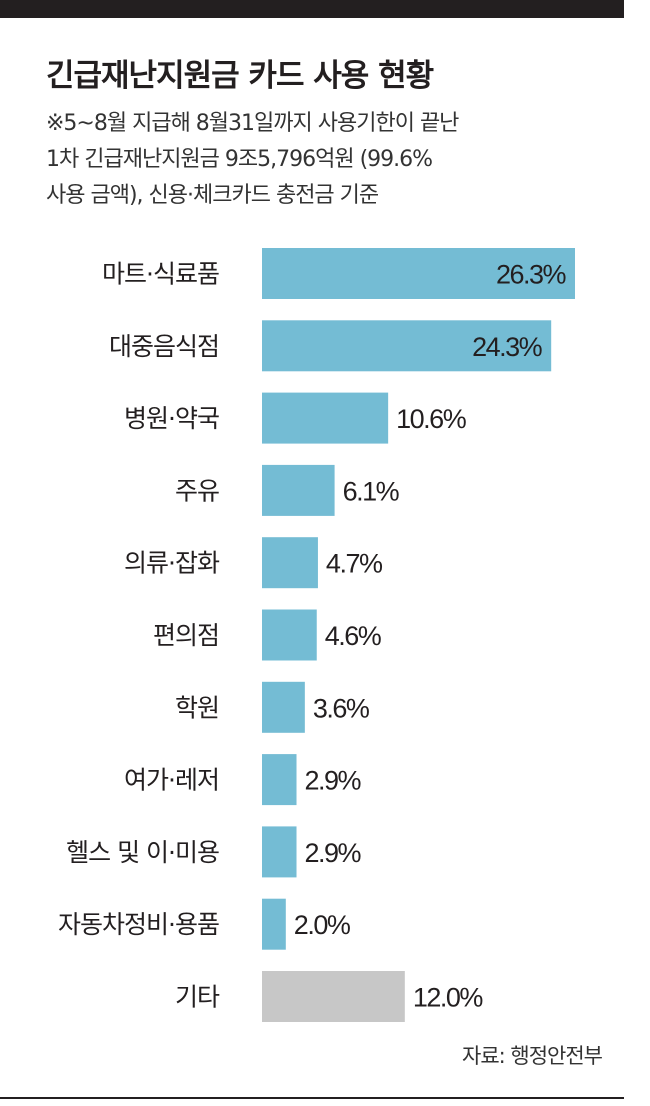 The height and width of the screenshot is (1106, 650). I want to click on value-label: 26.3%, so click(531, 275).